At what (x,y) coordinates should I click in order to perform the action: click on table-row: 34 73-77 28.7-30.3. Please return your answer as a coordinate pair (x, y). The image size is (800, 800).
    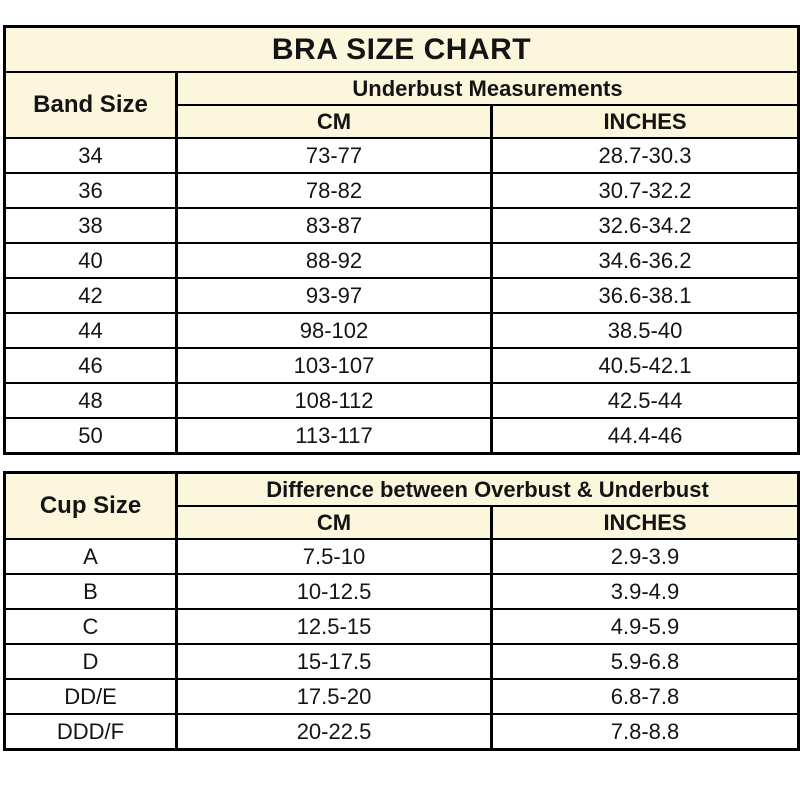
    Looking at the image, I should click on (401, 155).